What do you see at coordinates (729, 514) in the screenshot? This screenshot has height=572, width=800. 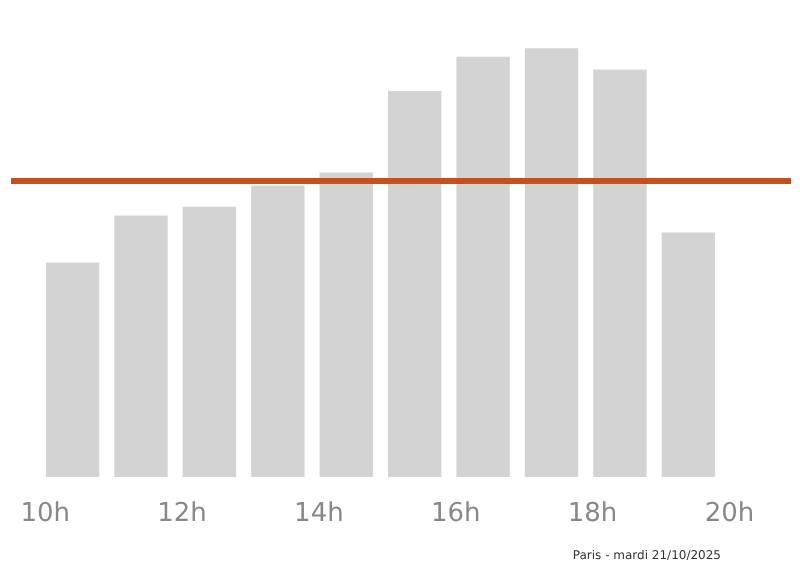 I see `x-tick-label: 20h` at bounding box center [729, 514].